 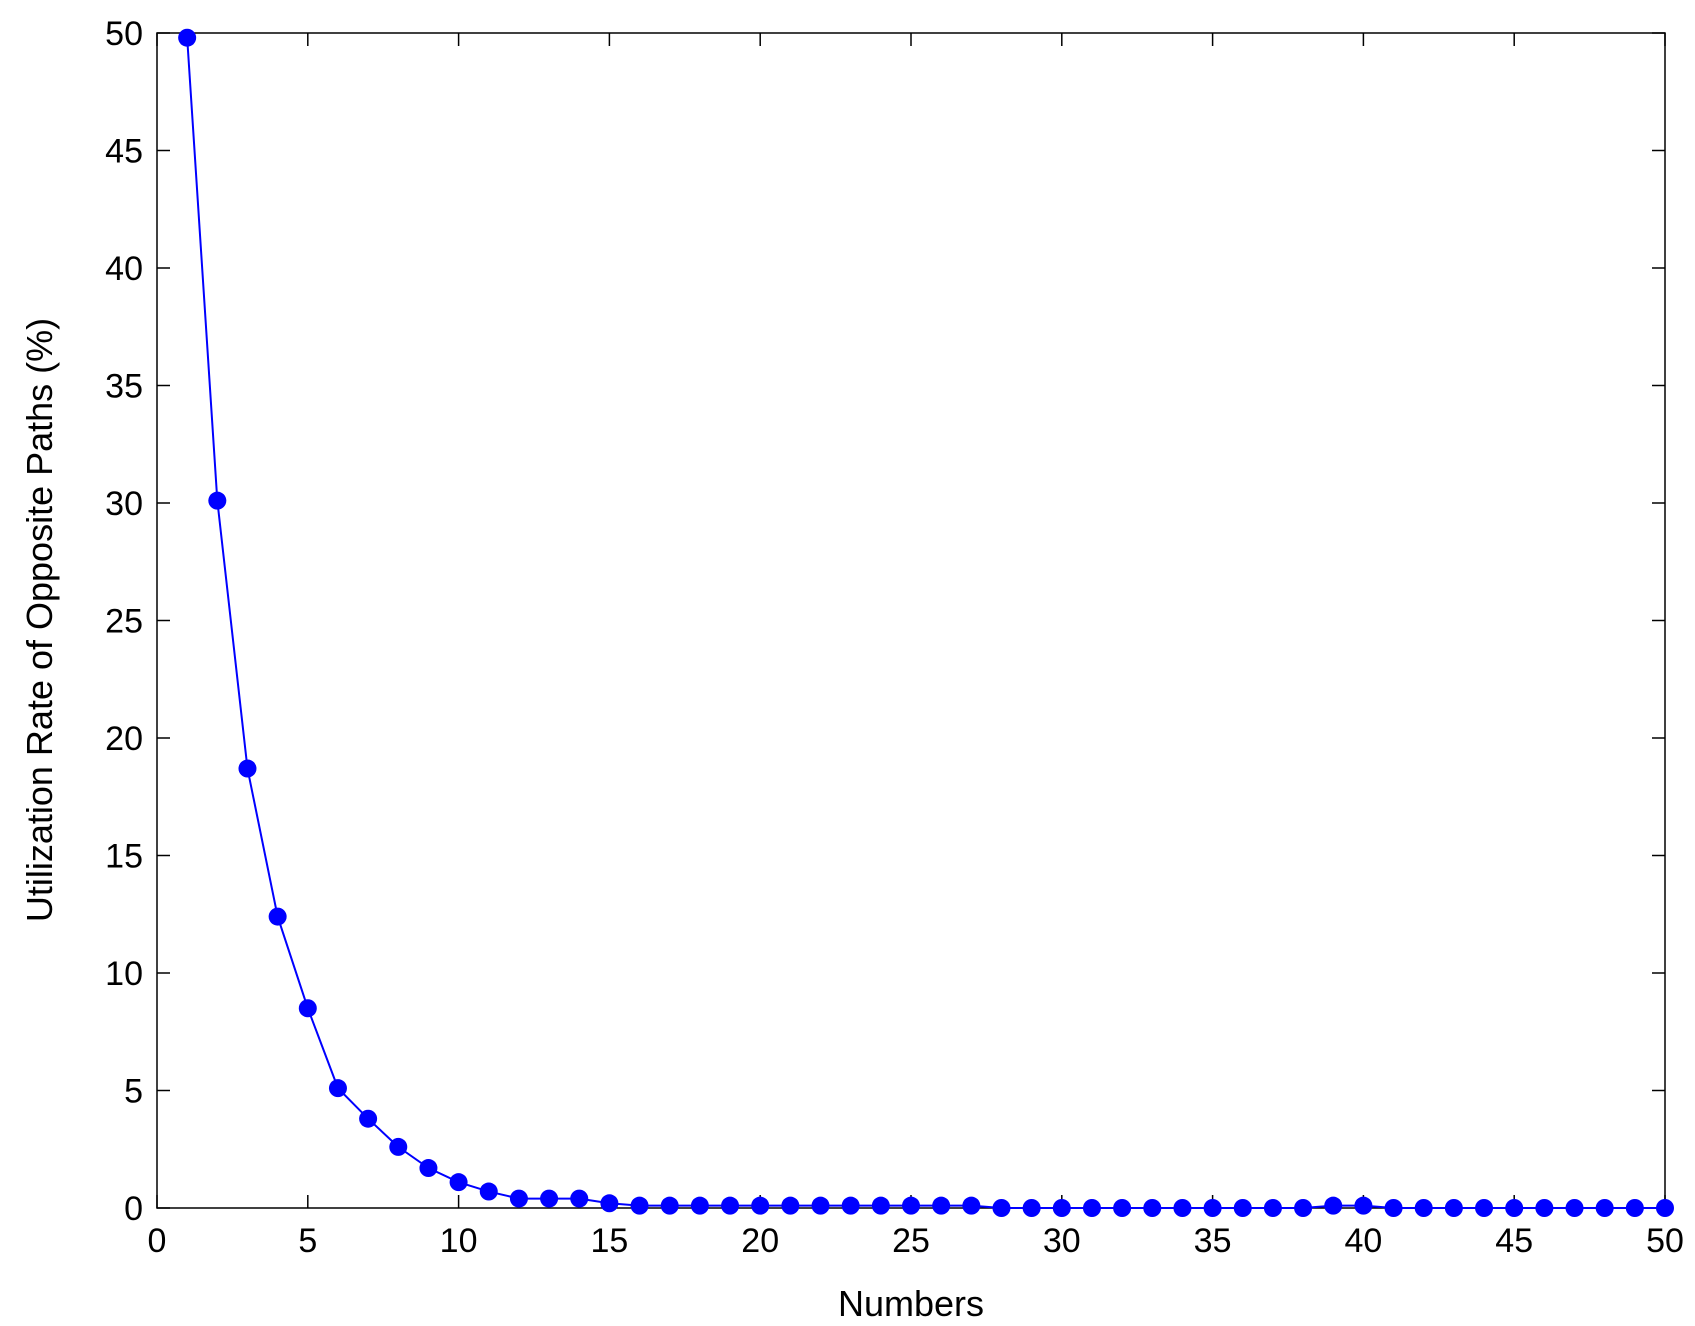 I want to click on x-tick-label: 10, so click(x=459, y=1241).